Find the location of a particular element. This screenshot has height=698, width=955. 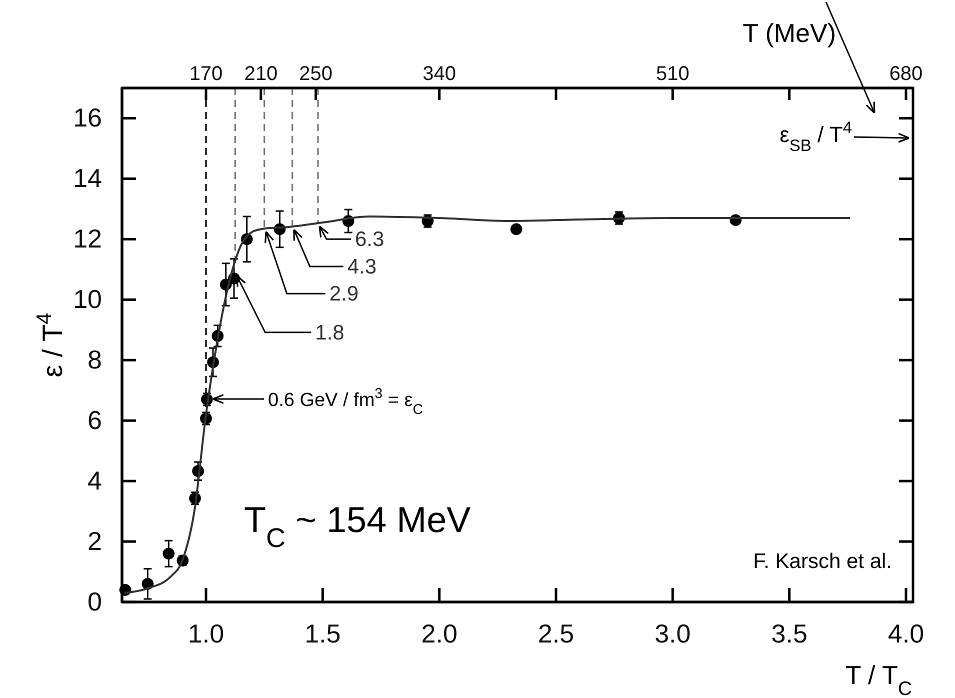

annotation: F. Karsch et al. is located at coordinates (822, 561).